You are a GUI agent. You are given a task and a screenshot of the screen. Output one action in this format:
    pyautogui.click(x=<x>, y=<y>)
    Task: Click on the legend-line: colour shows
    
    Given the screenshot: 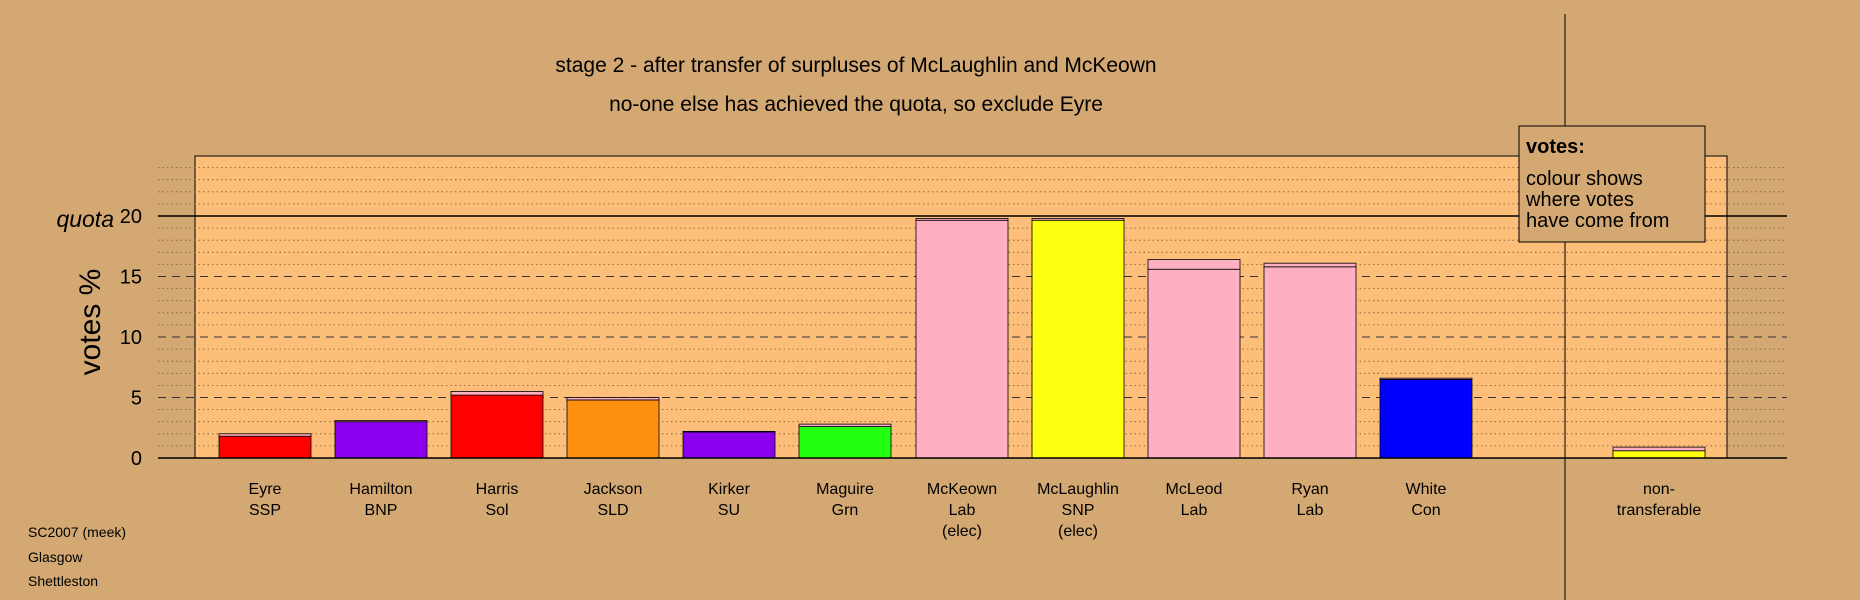 What is the action you would take?
    pyautogui.click(x=1584, y=179)
    